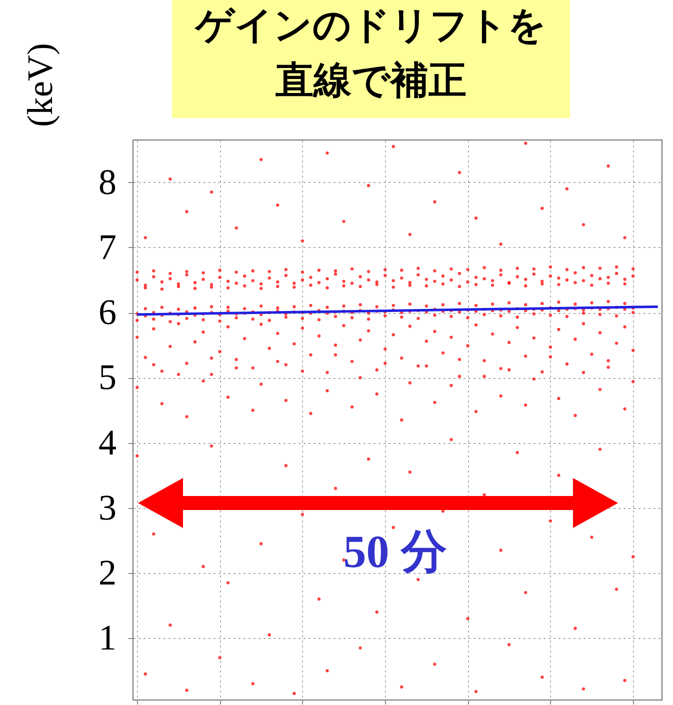 The height and width of the screenshot is (705, 673). I want to click on y-tick-label: 7, so click(107, 246).